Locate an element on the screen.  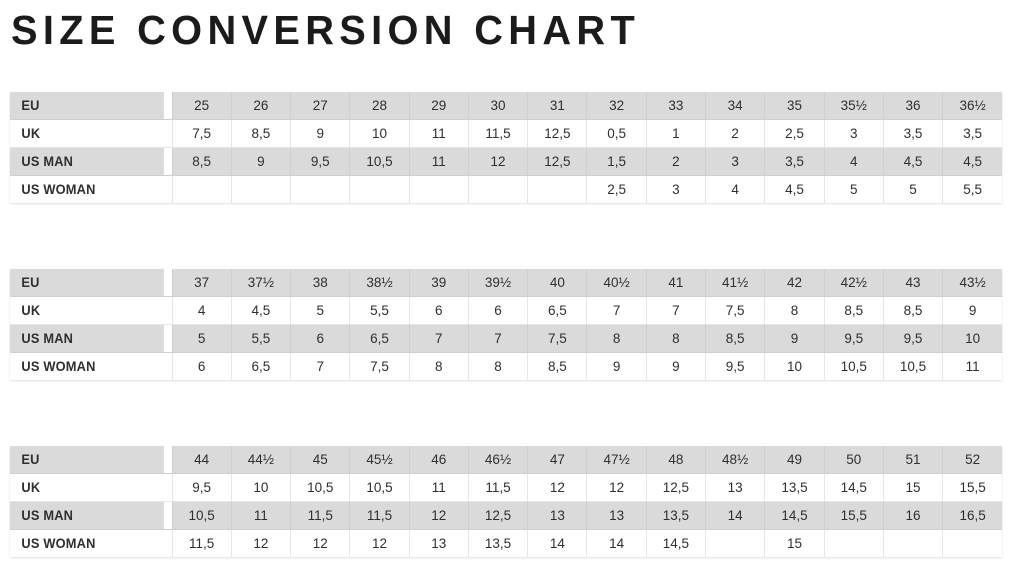
row-label-uk: UK is located at coordinates (87, 310).